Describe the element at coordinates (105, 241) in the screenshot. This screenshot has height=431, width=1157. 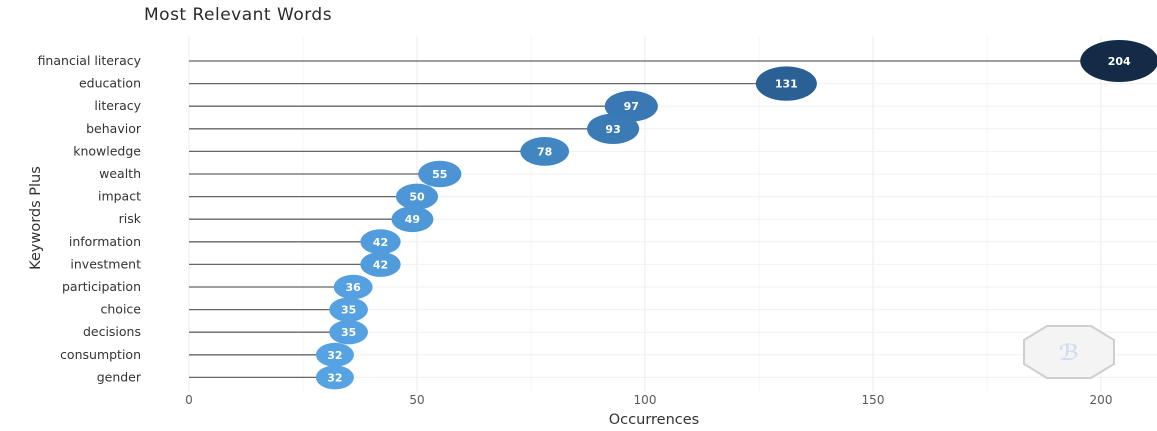
I see `y-category-label: information` at that location.